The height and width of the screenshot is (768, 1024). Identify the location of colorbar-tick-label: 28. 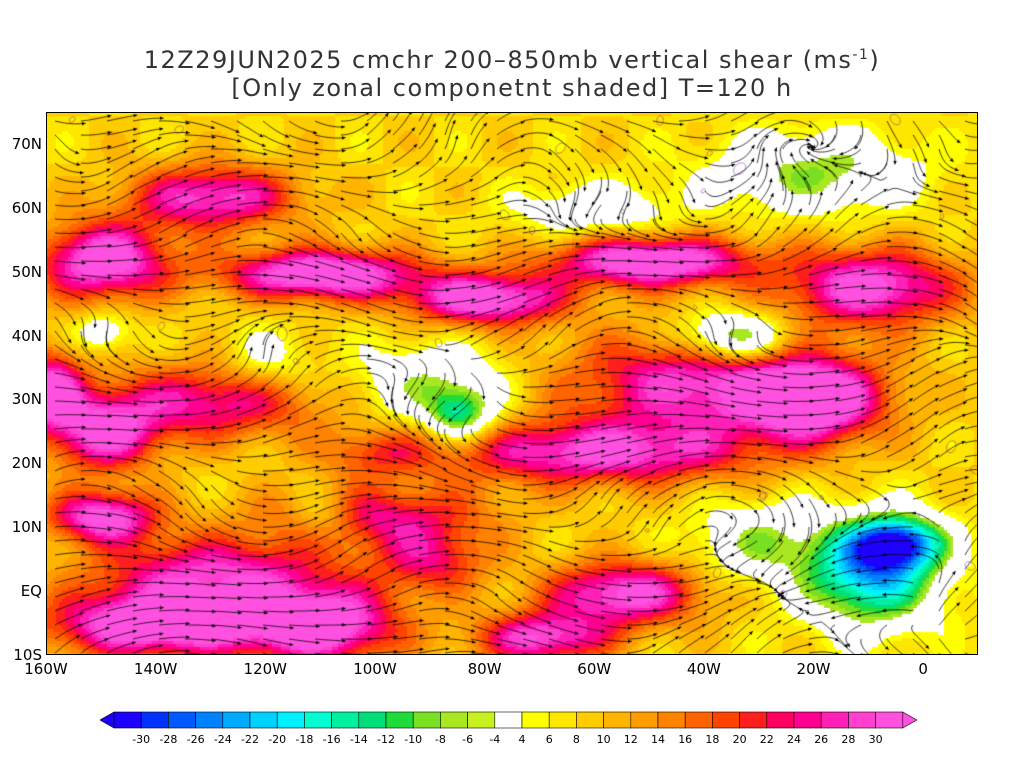
(848, 739).